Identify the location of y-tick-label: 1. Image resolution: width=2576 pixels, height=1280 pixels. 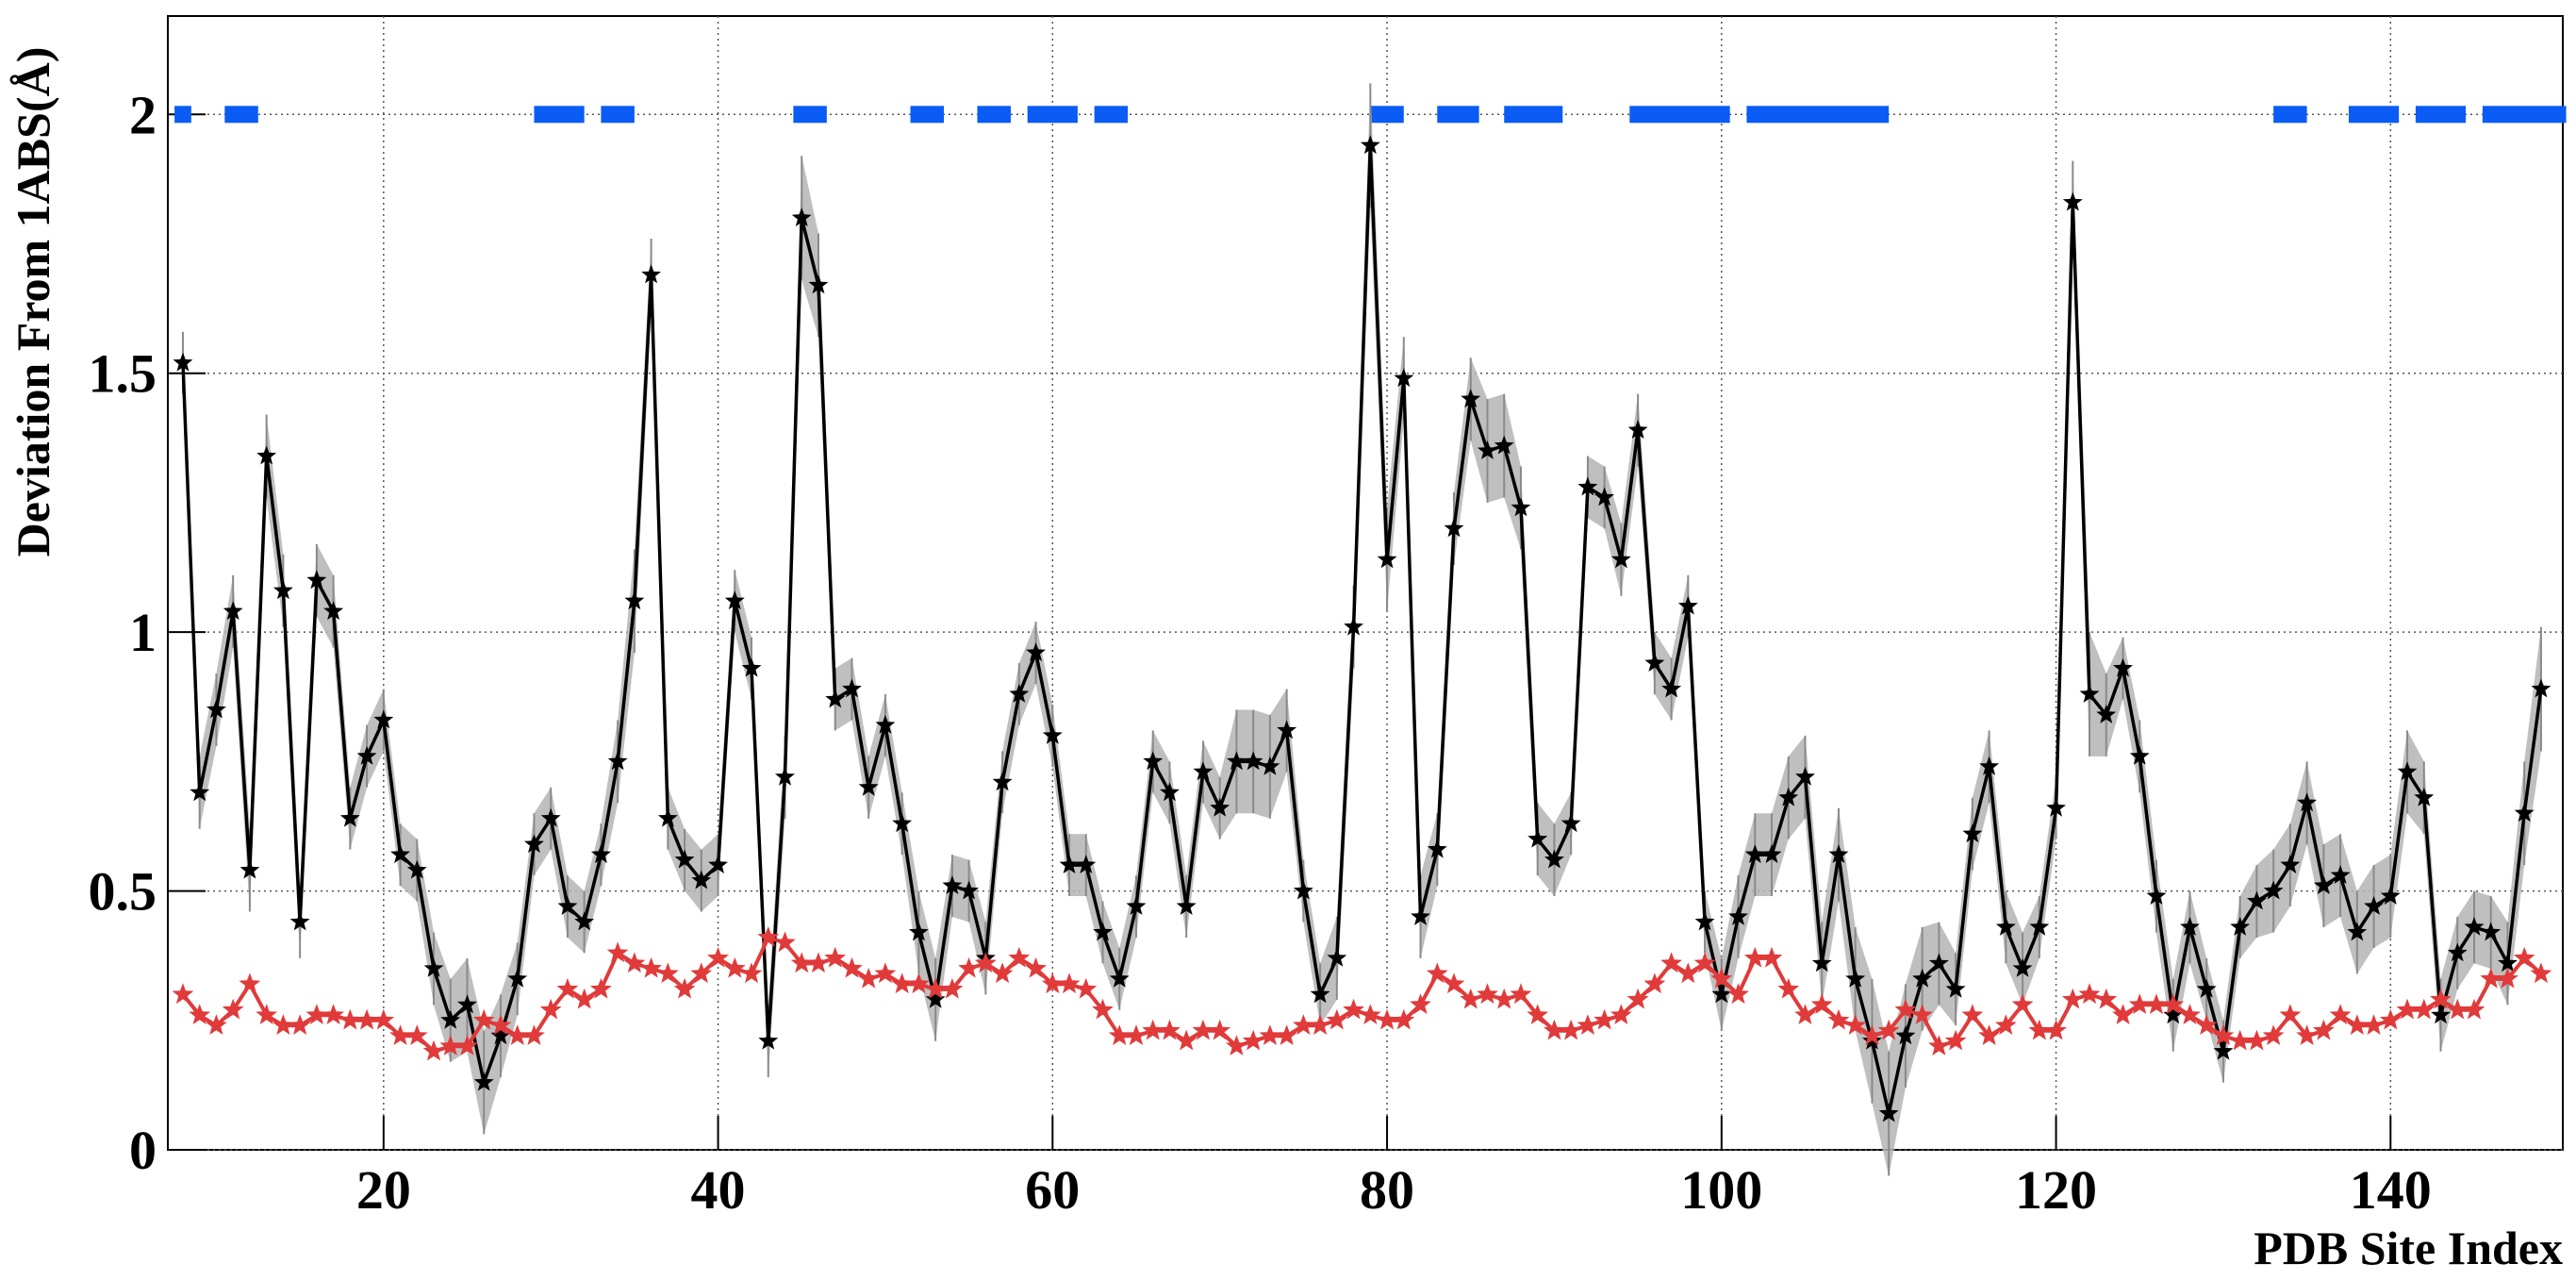
(143, 632).